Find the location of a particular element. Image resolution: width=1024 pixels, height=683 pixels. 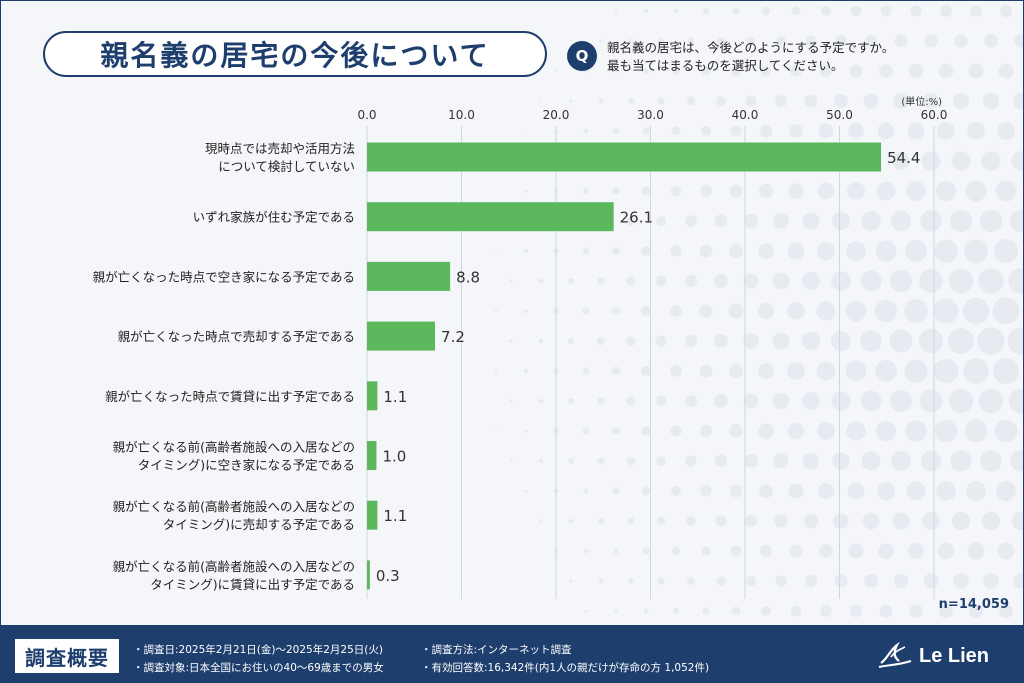

x-tick-label: 40.0 is located at coordinates (745, 115).